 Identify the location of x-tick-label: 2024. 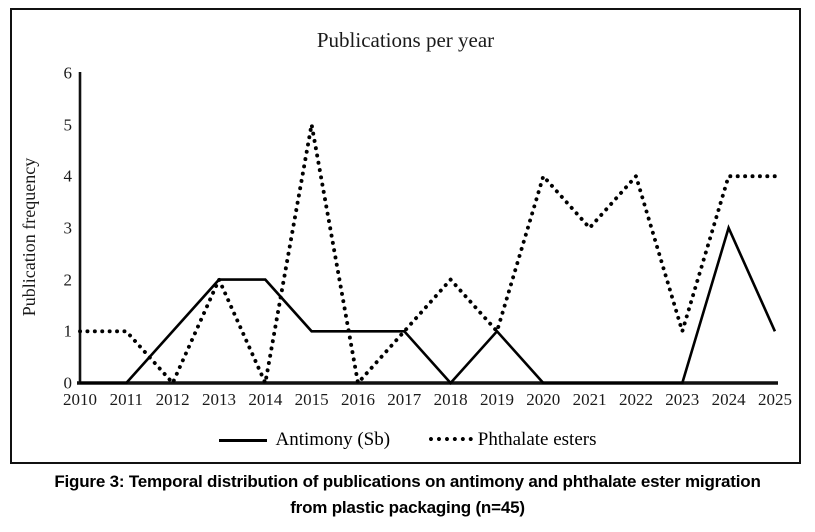
(728, 399).